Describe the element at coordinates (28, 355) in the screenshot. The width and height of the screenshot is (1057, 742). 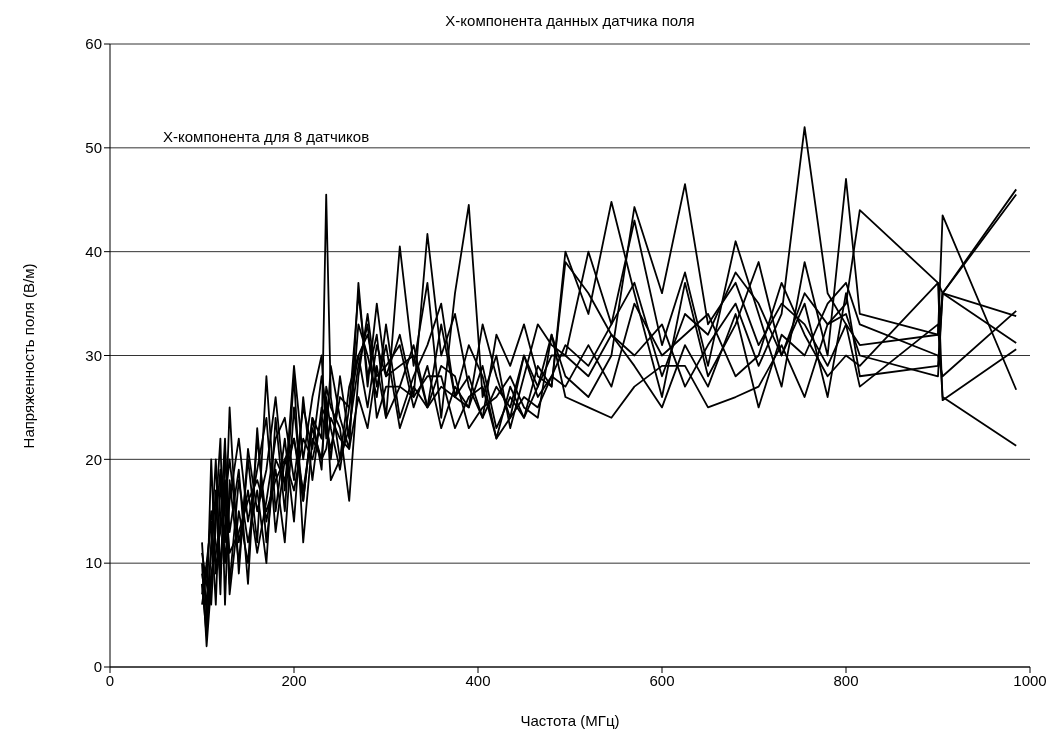
I see `y-axis-title: Напряженность поля (В/м)` at that location.